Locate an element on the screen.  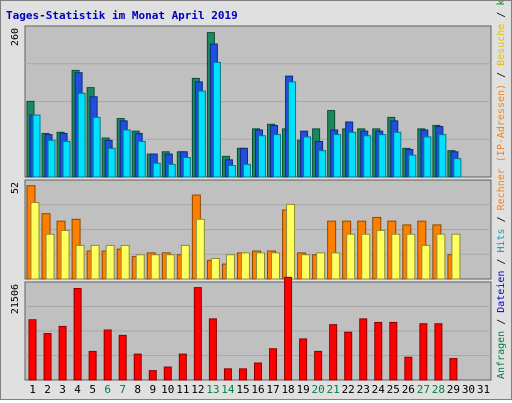
x-label-day-21: 21 is located at coordinates (333, 389).